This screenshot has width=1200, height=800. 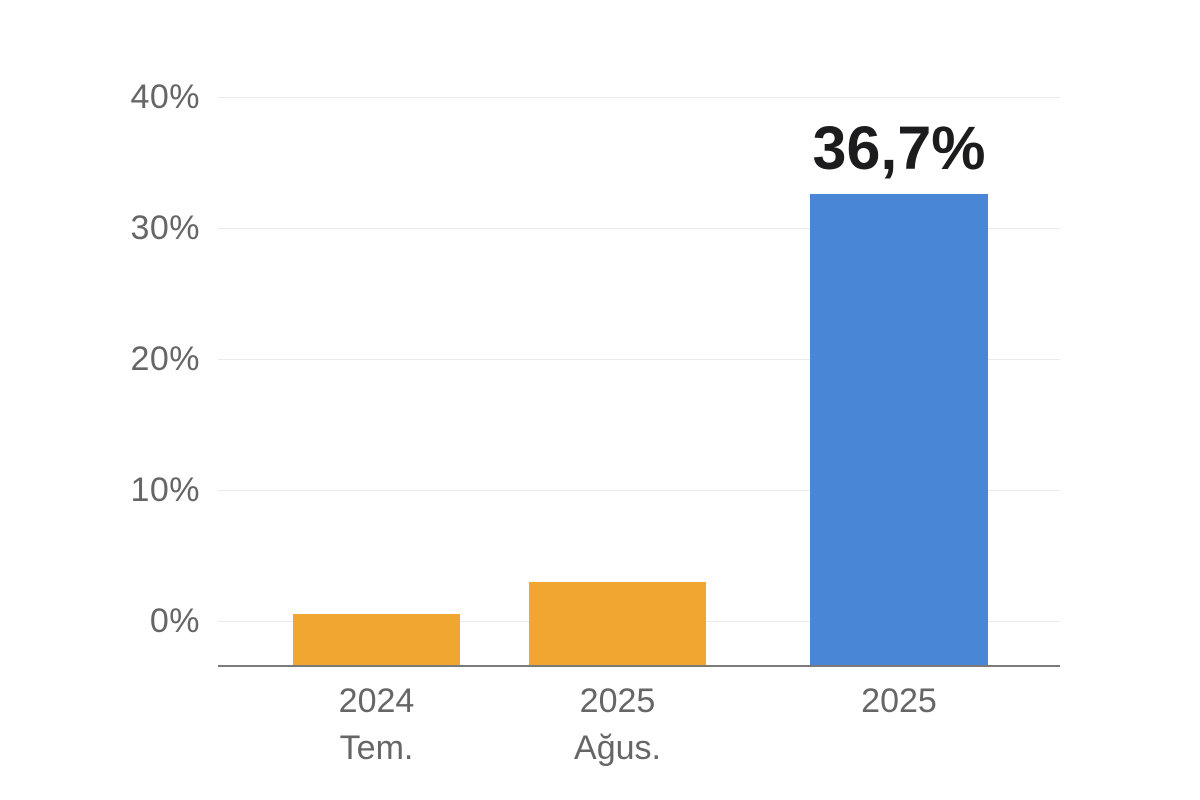 What do you see at coordinates (376, 640) in the screenshot?
I see `bar-2024-tem-` at bounding box center [376, 640].